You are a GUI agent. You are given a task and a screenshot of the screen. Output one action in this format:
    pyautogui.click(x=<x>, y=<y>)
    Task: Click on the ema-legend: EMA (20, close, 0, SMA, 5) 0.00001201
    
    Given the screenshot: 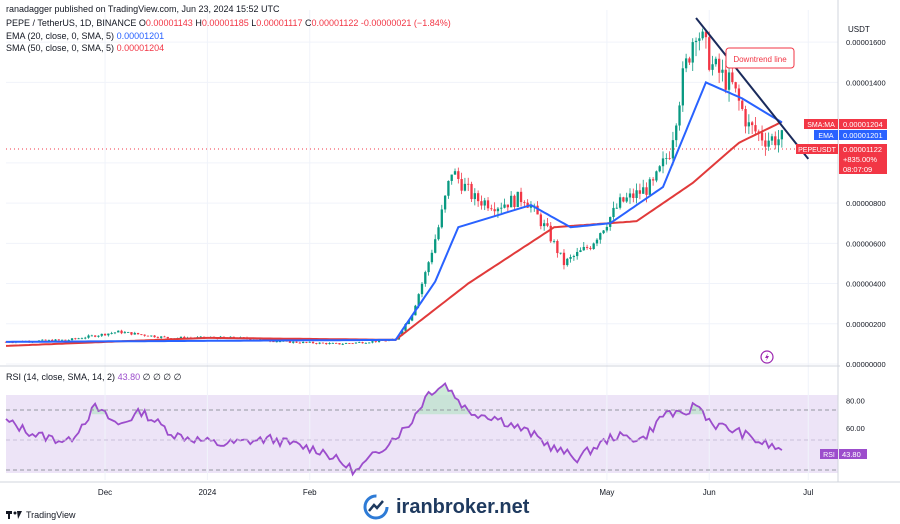 What is the action you would take?
    pyautogui.click(x=85, y=36)
    